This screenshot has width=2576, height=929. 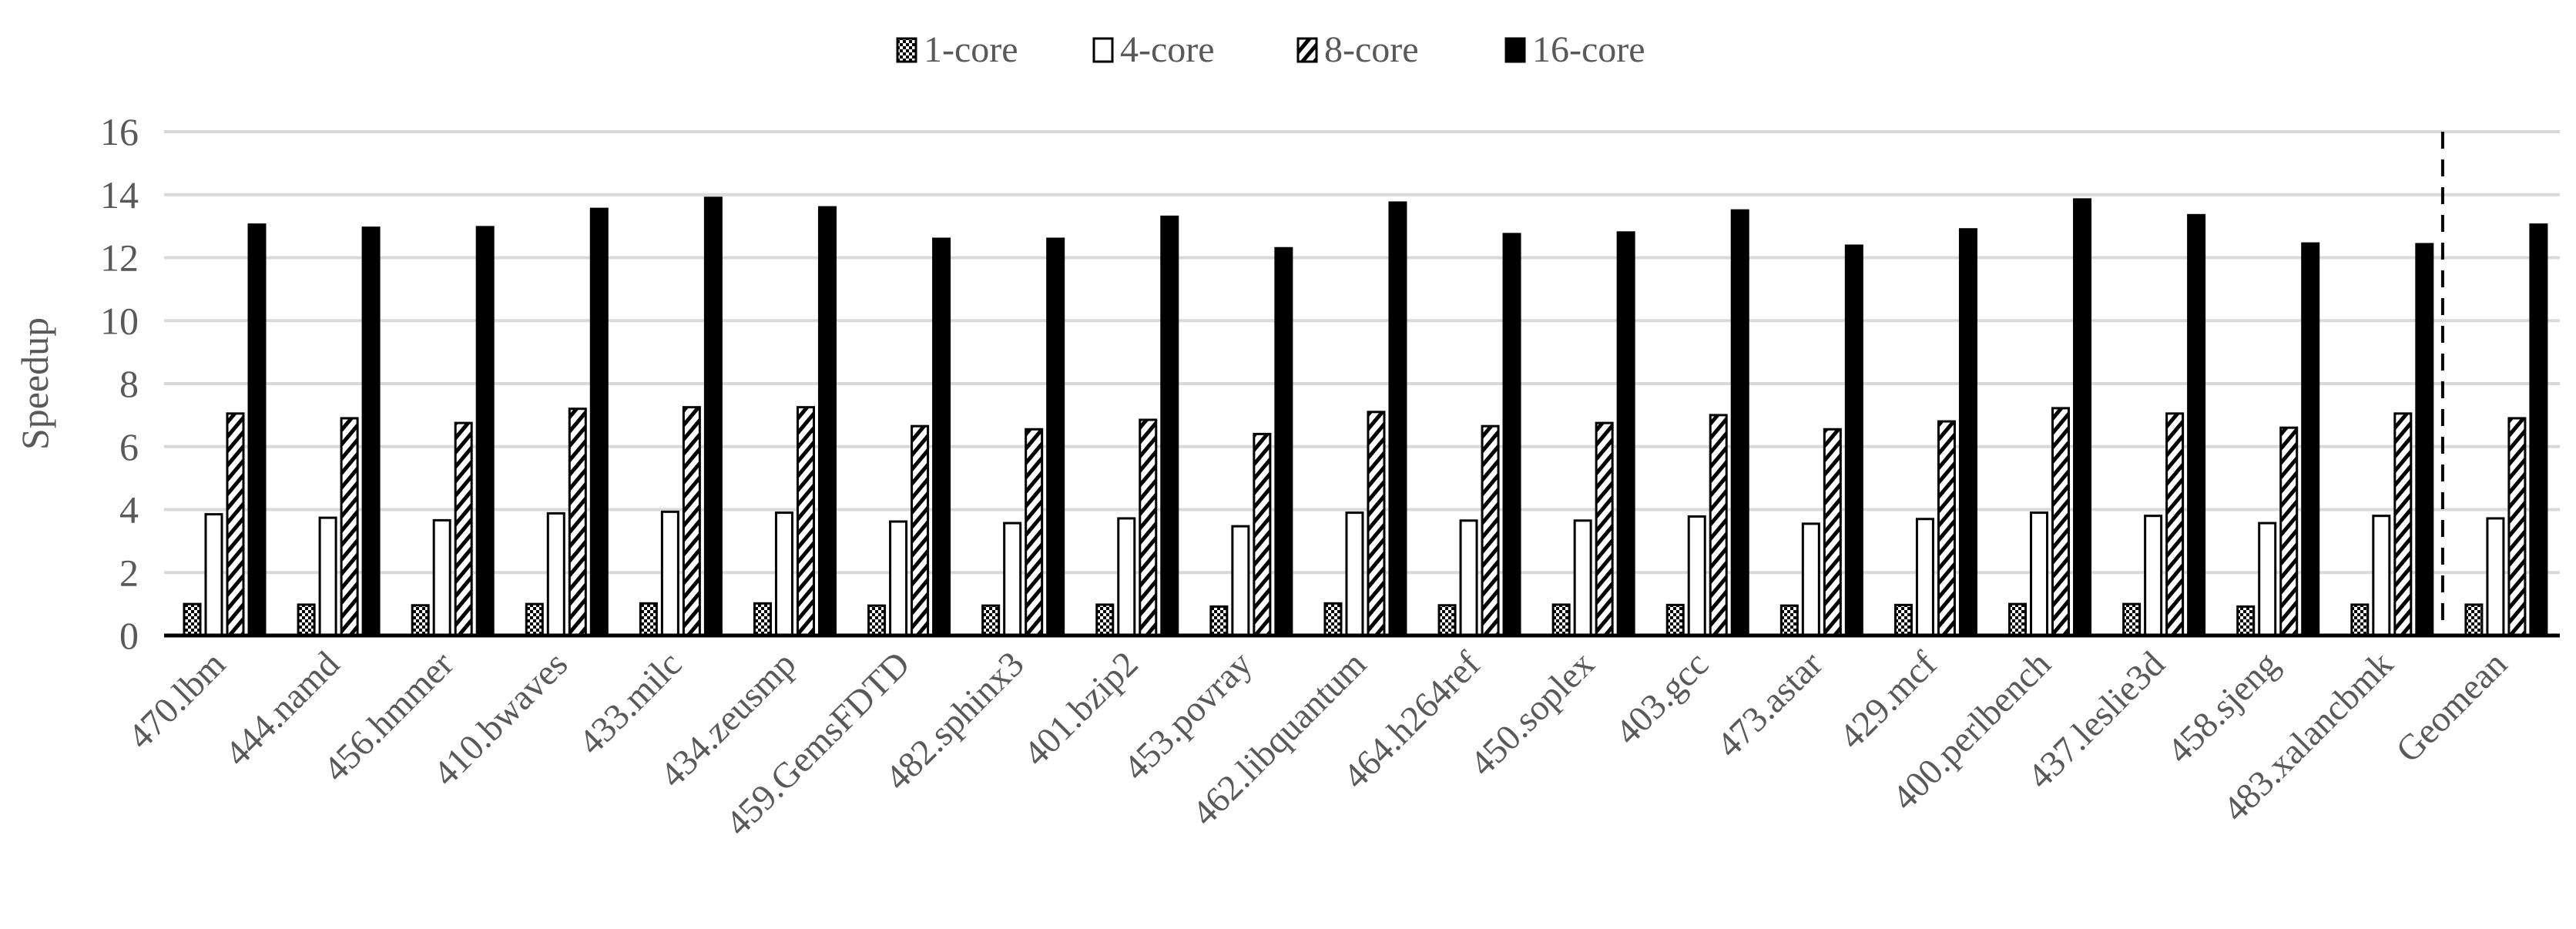 What do you see at coordinates (119, 131) in the screenshot?
I see `y-tick-label: 16` at bounding box center [119, 131].